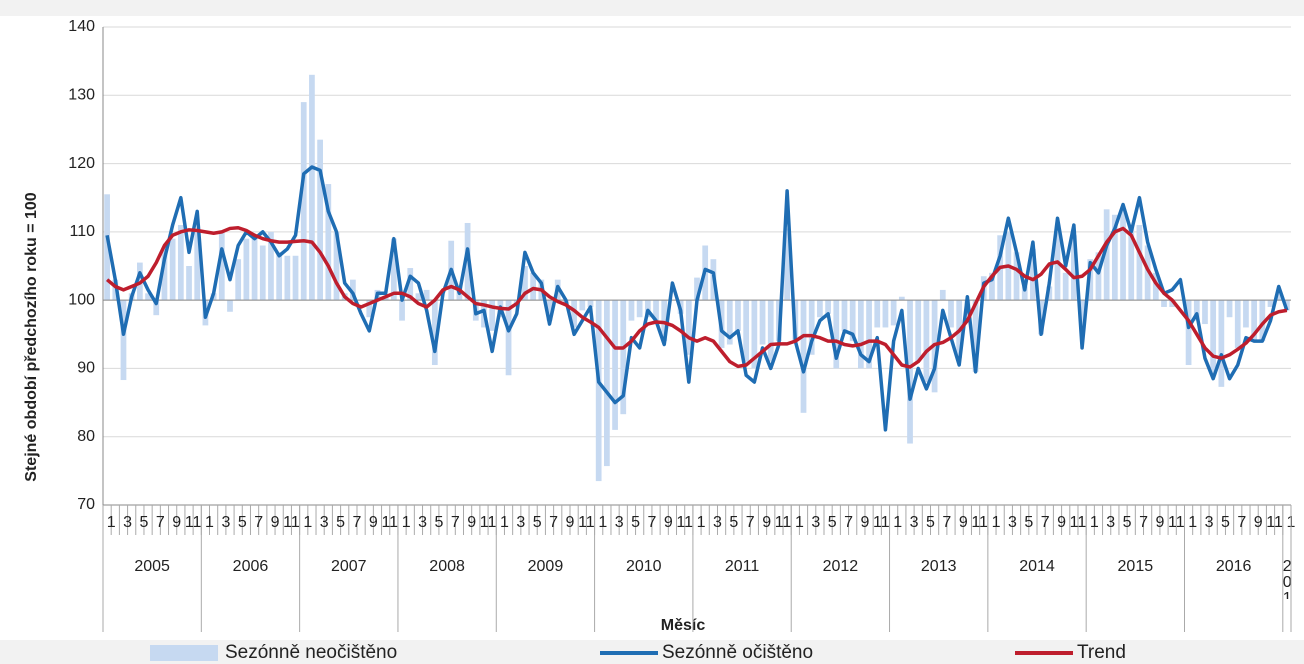  I want to click on year-label: 2017, so click(1286, 579).